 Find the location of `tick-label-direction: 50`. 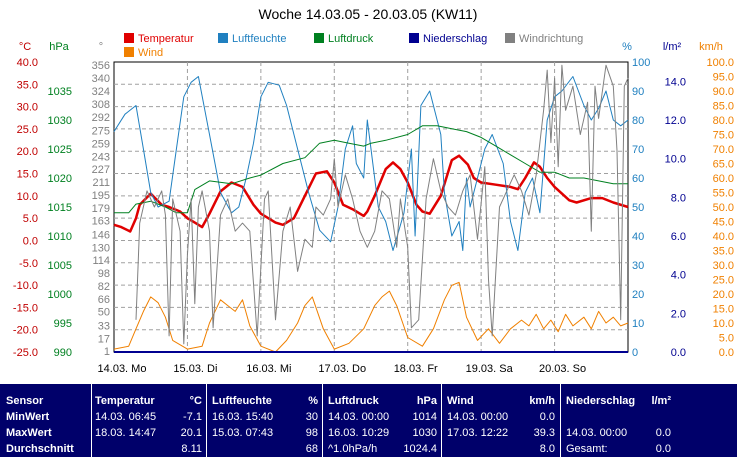

tick-label-direction: 50 is located at coordinates (104, 313).